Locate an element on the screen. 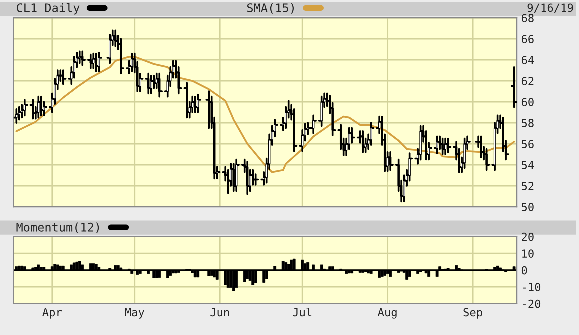 The image size is (579, 335). x-tick-label: Apr is located at coordinates (52, 313).